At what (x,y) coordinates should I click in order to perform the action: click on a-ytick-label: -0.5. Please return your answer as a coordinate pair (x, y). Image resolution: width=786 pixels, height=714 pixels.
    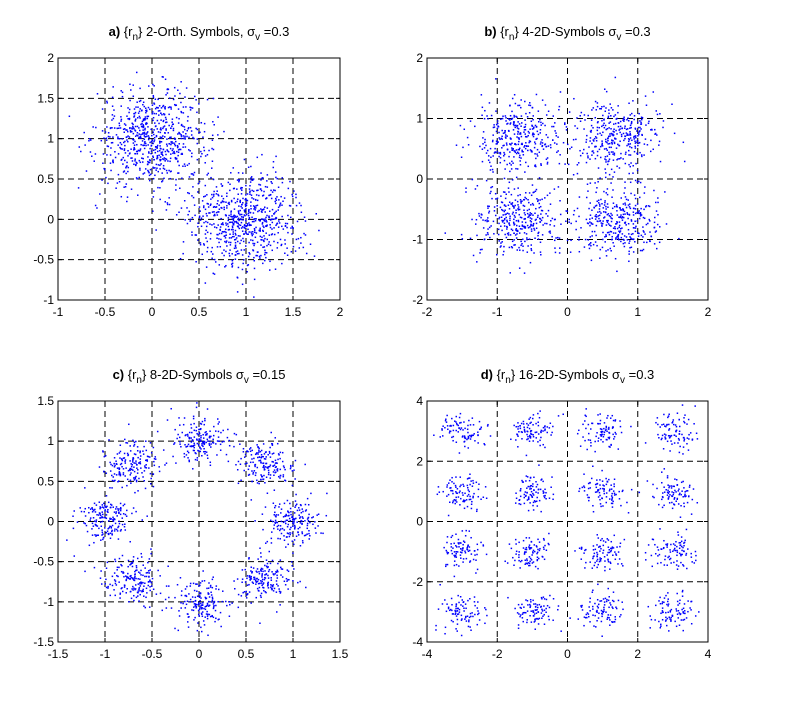
    Looking at the image, I should click on (43, 260).